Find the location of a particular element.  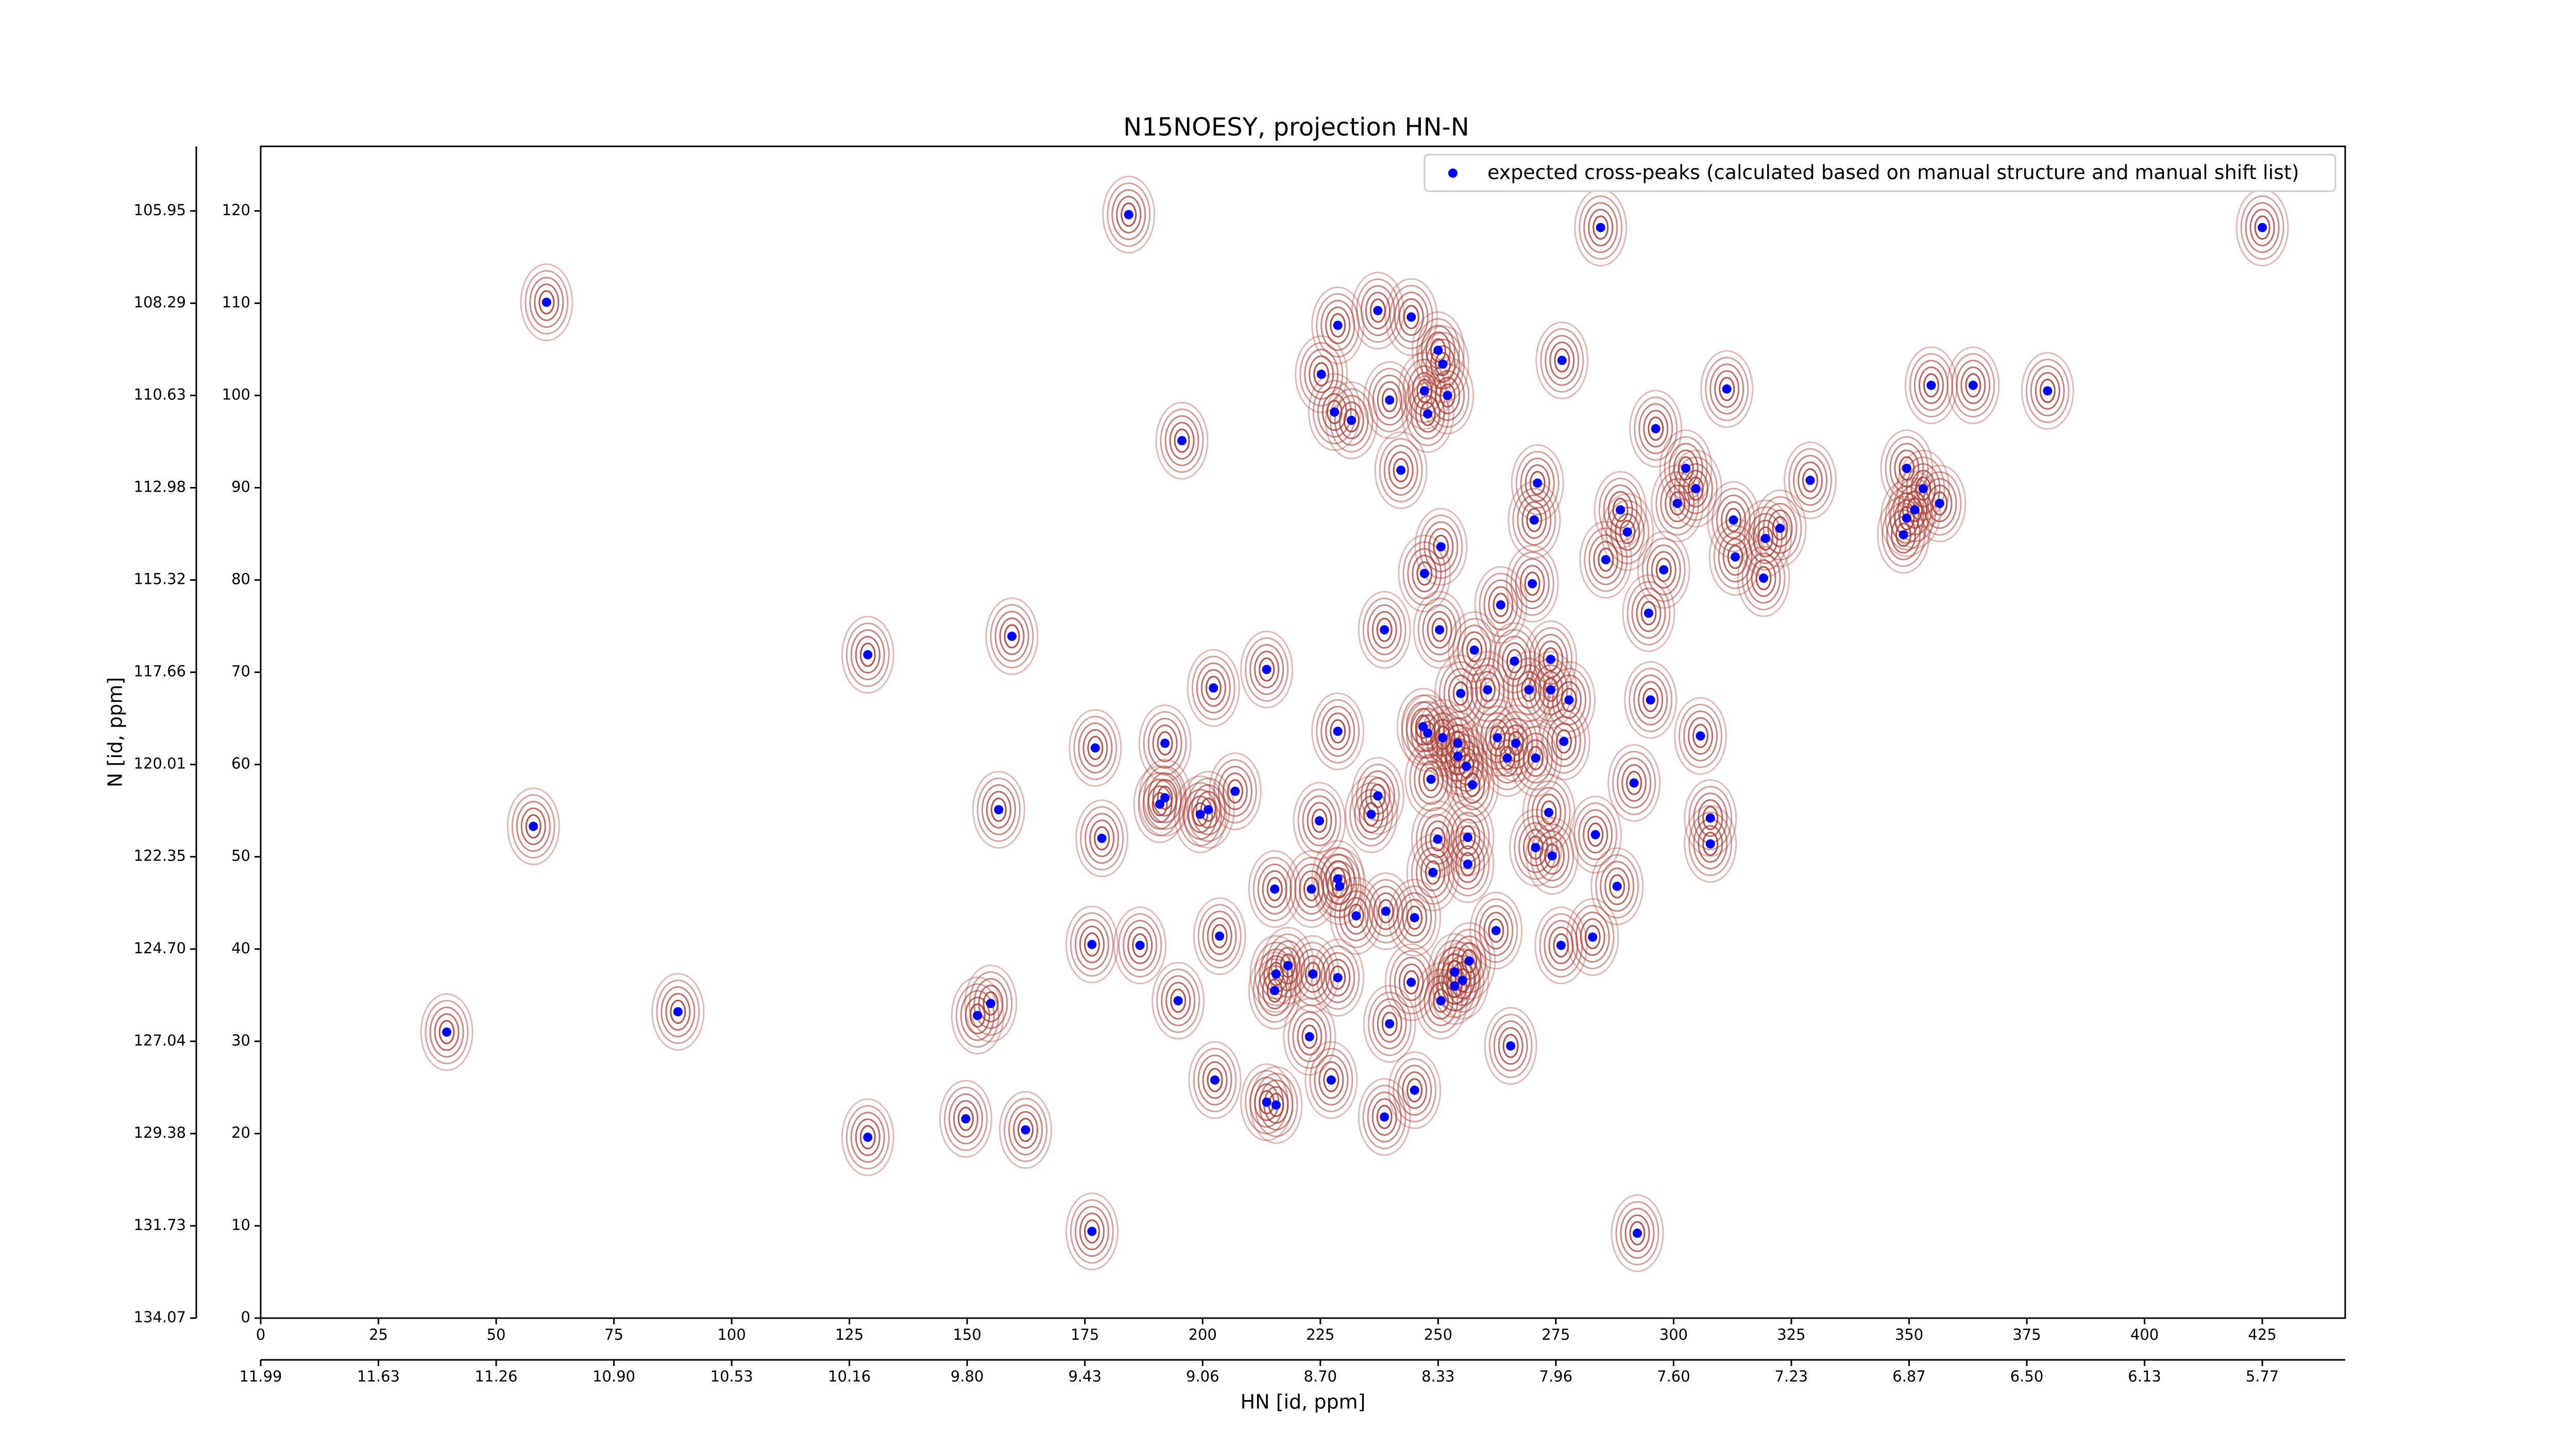

x-axis-label: HN [id, ppm] is located at coordinates (1303, 1402).